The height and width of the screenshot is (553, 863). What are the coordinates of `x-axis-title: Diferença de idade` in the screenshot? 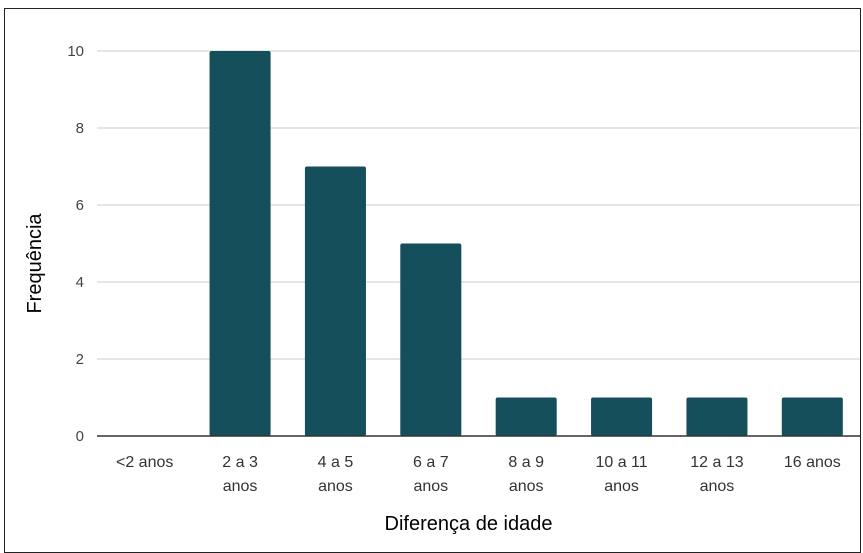 It's located at (469, 524).